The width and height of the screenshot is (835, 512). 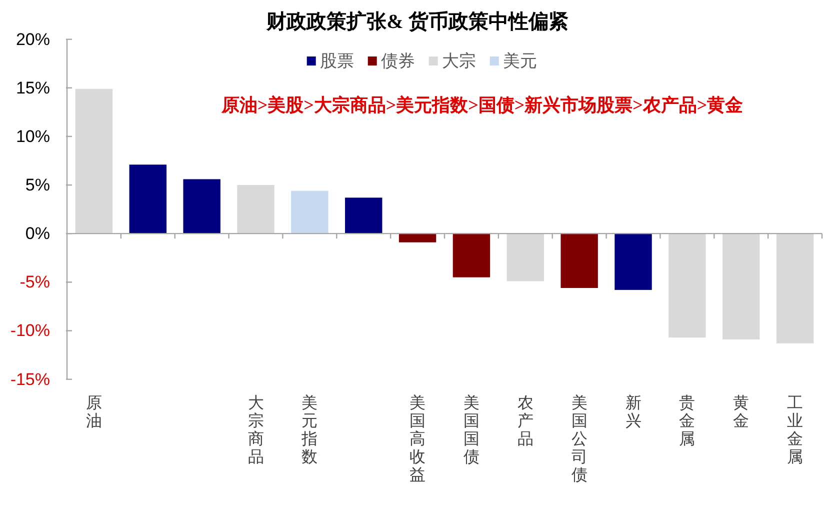 What do you see at coordinates (35, 282) in the screenshot?
I see `y-tick-label: -5%` at bounding box center [35, 282].